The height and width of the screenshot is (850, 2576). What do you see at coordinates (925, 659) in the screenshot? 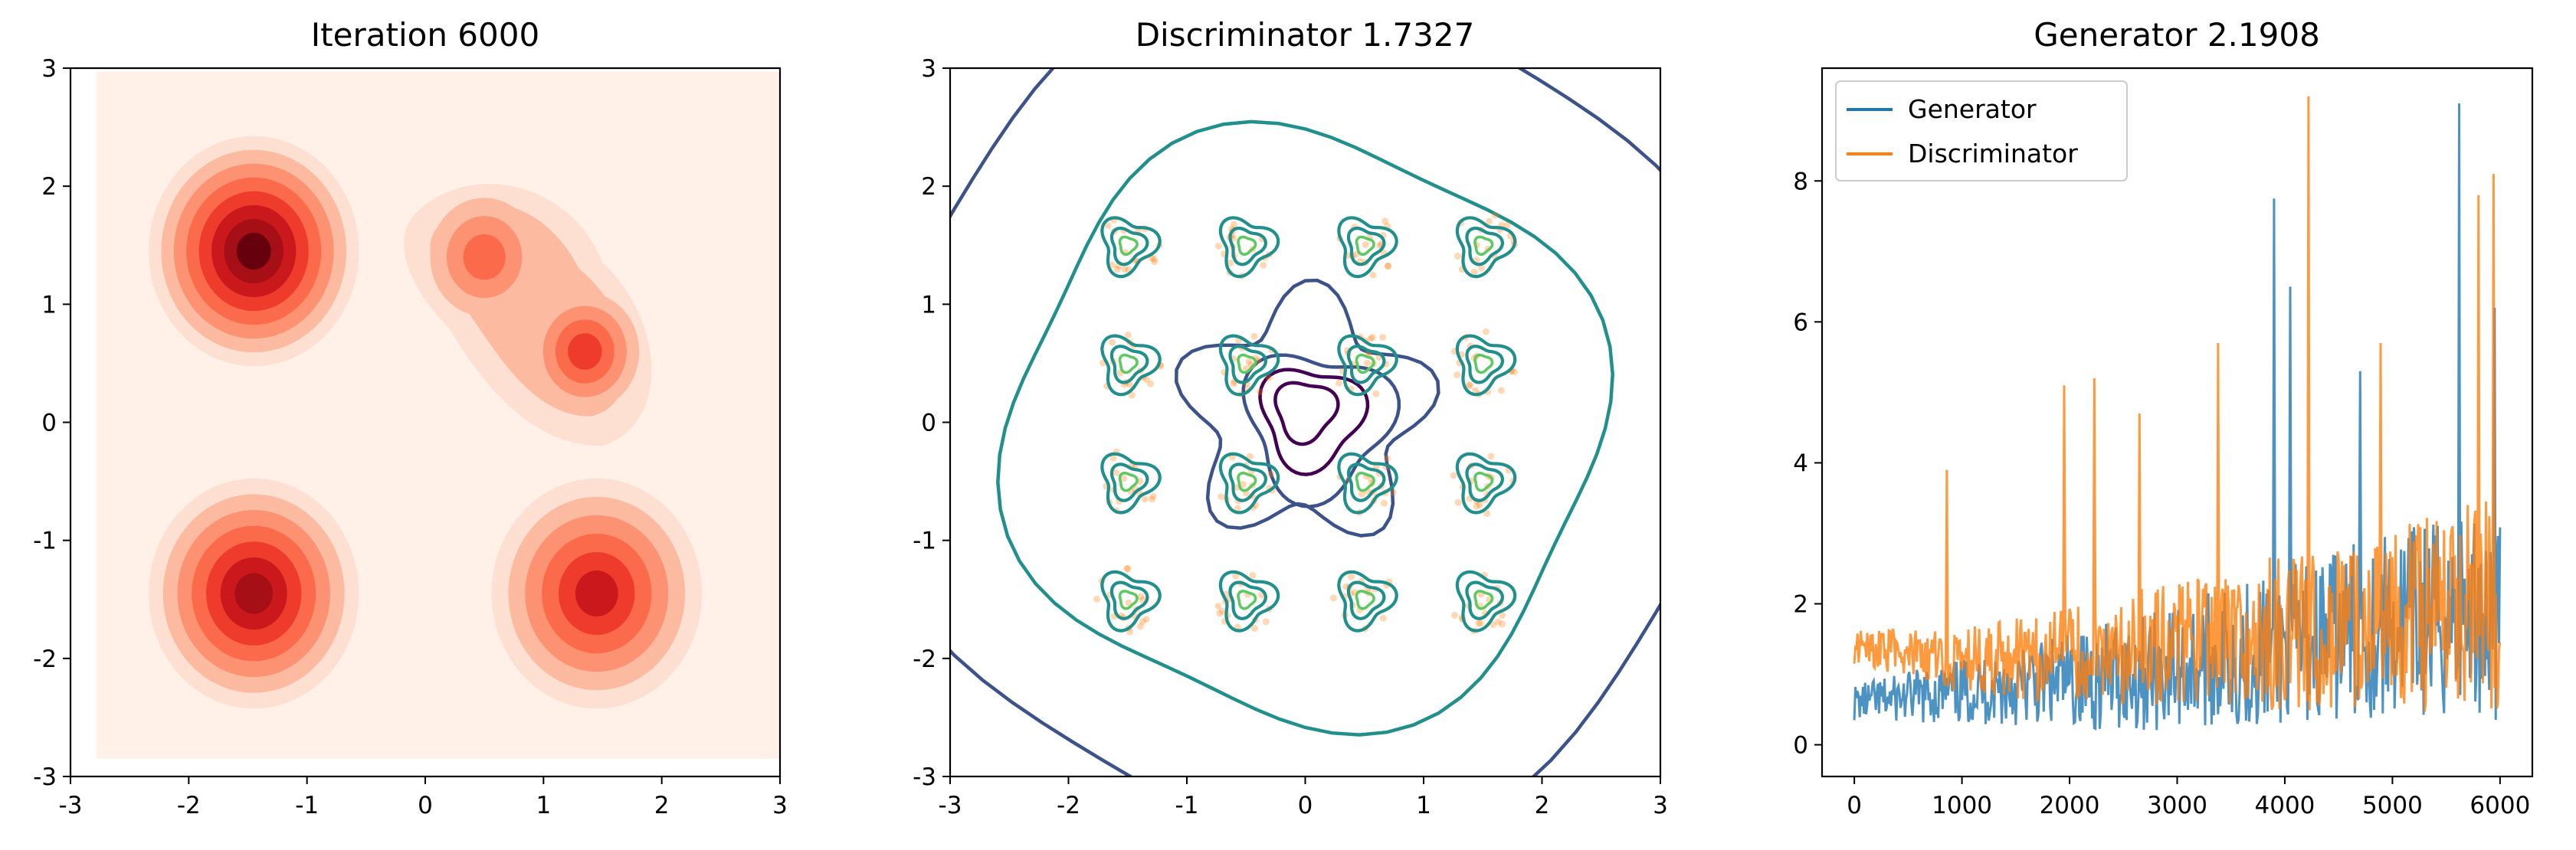
I see `y-tick-label: -2` at bounding box center [925, 659].